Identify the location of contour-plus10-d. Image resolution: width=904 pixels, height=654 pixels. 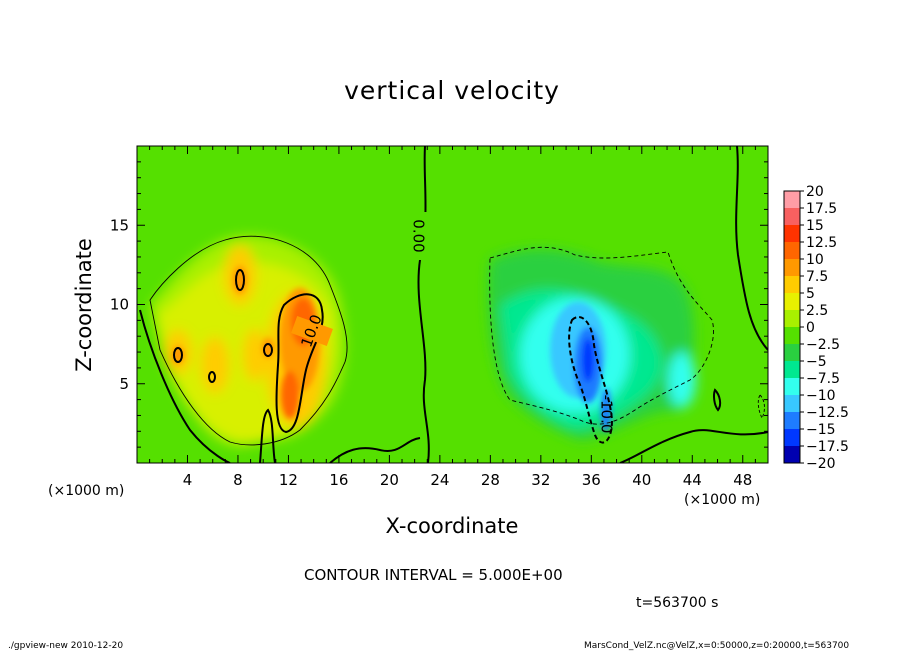
(268, 350).